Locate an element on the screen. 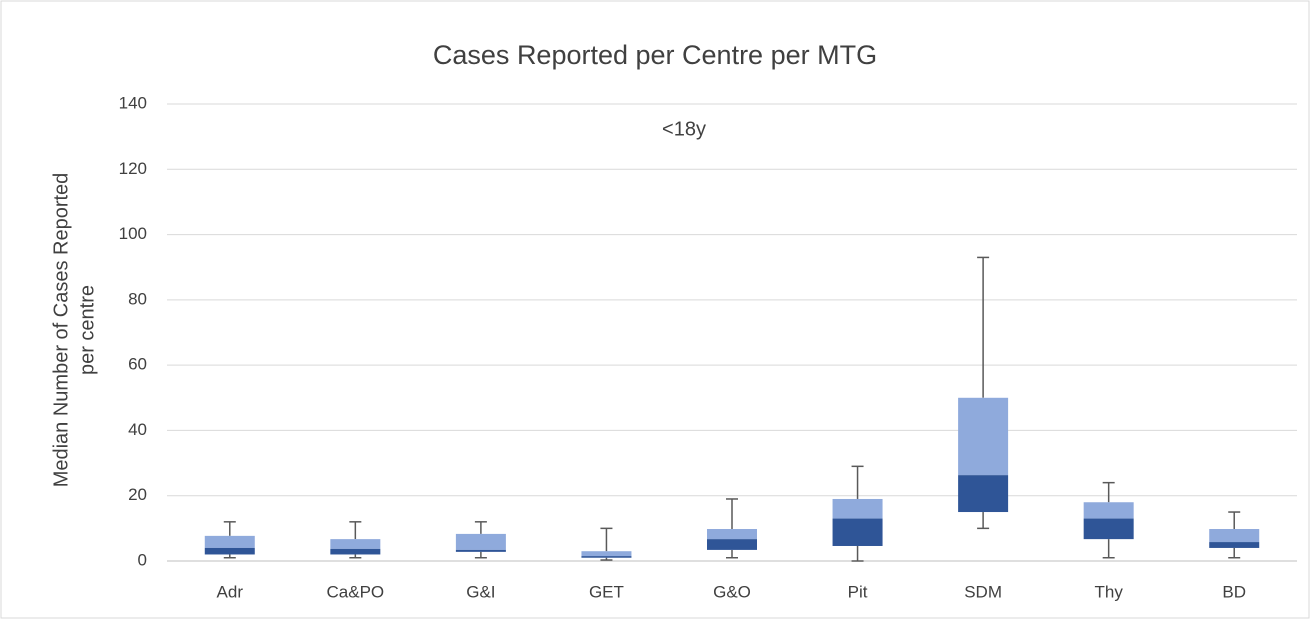 The image size is (1311, 625). y-tick-label: 120 is located at coordinates (133, 168).